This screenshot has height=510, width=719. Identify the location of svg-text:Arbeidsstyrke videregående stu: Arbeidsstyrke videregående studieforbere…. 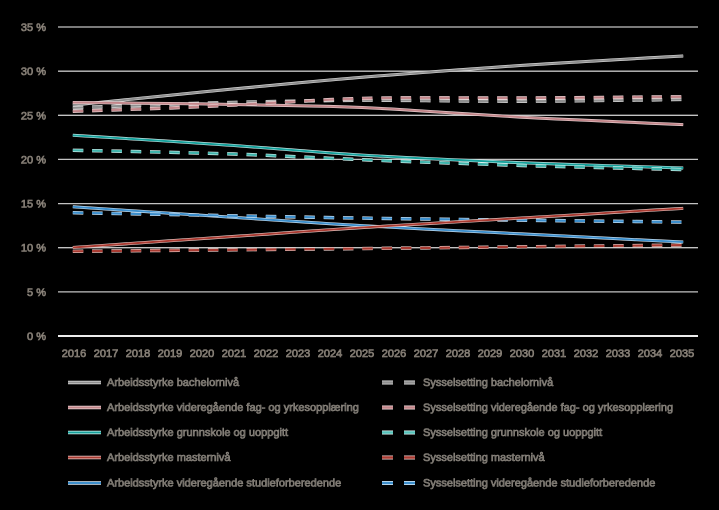
(224, 484).